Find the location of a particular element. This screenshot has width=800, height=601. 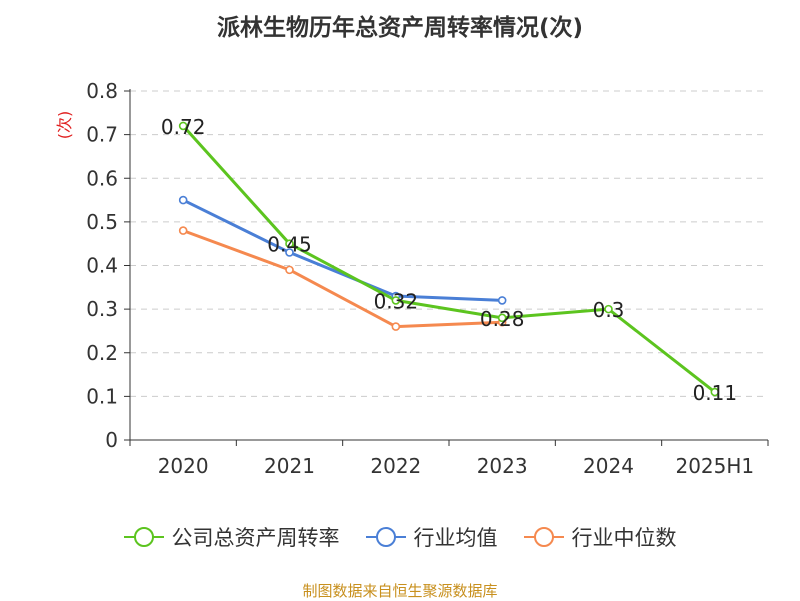

legend-item: 行业均值 is located at coordinates (431, 537).